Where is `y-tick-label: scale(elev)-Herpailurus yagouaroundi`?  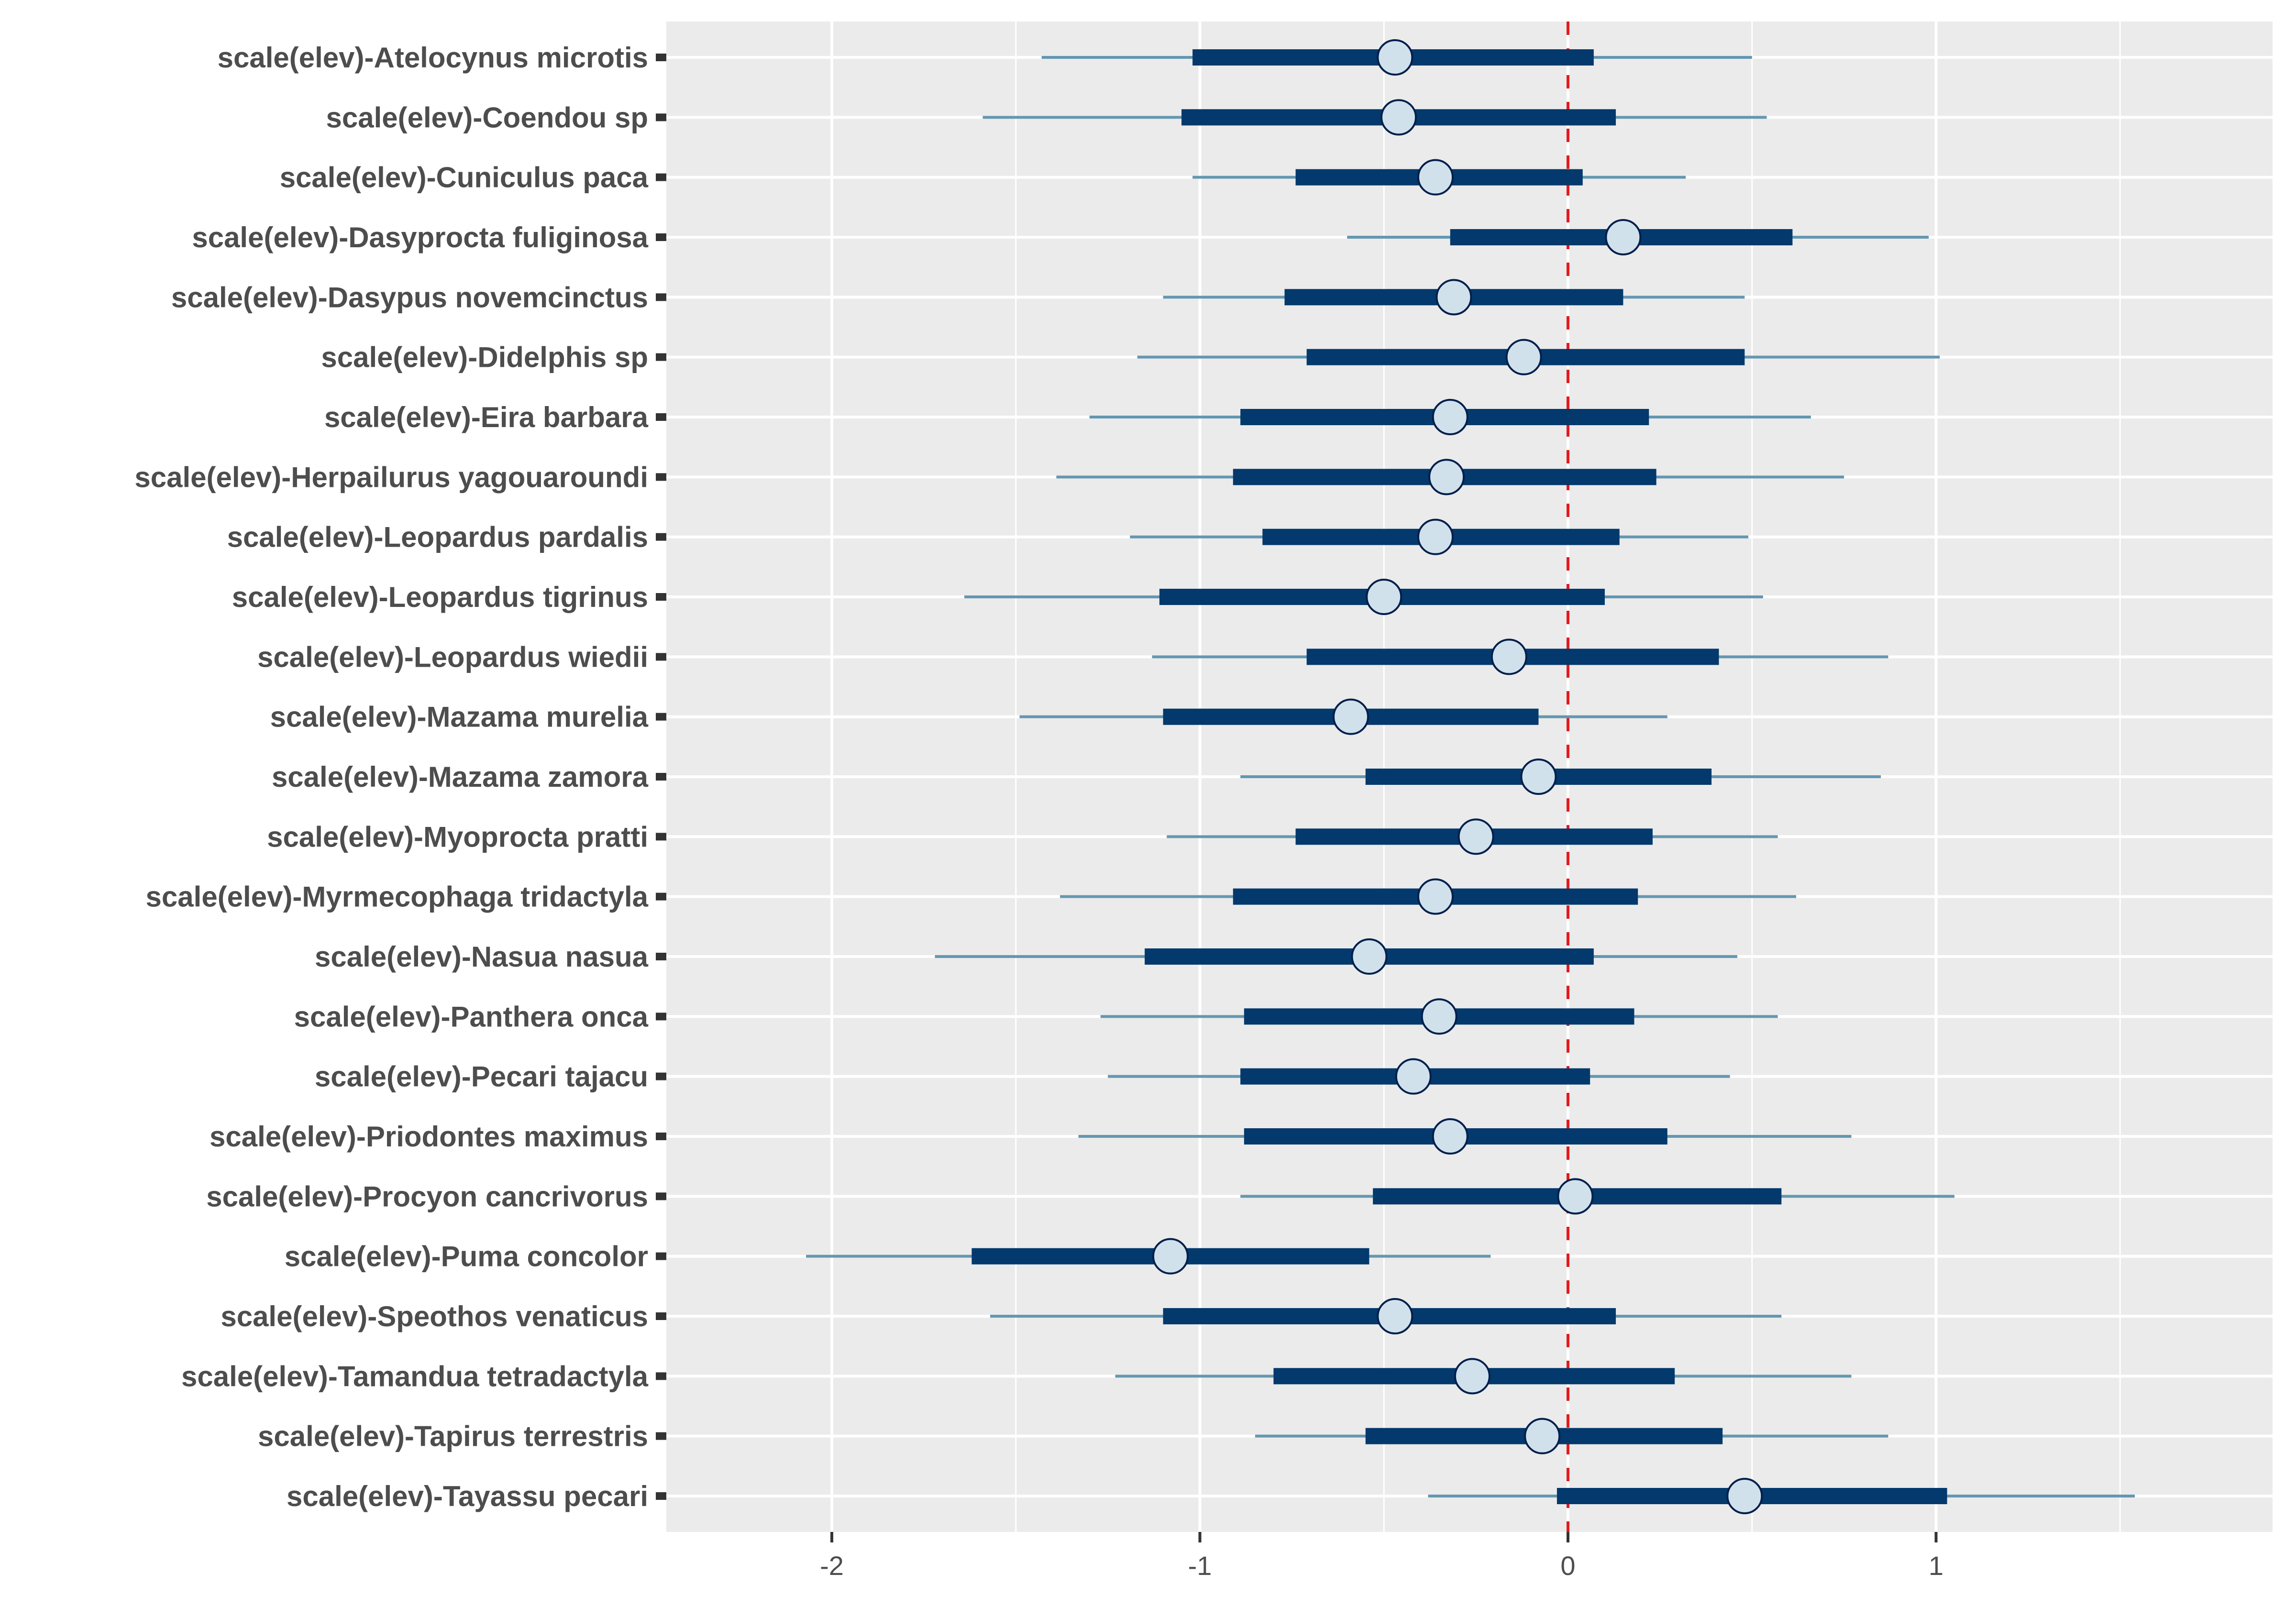
y-tick-label: scale(elev)-Herpailurus yagouaroundi is located at coordinates (391, 477).